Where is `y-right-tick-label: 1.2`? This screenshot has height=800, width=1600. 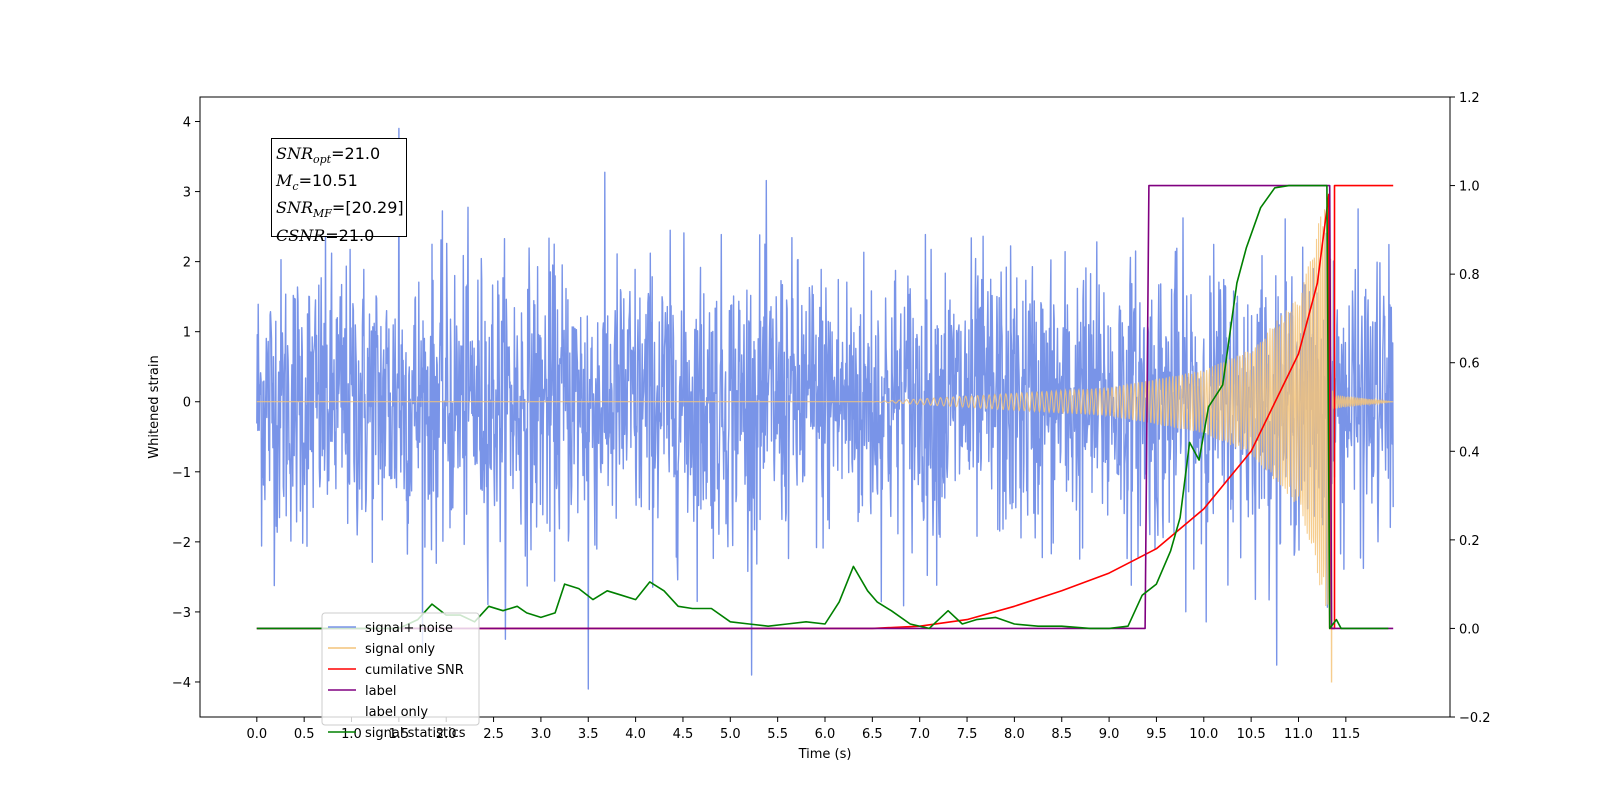 y-right-tick-label: 1.2 is located at coordinates (1469, 98).